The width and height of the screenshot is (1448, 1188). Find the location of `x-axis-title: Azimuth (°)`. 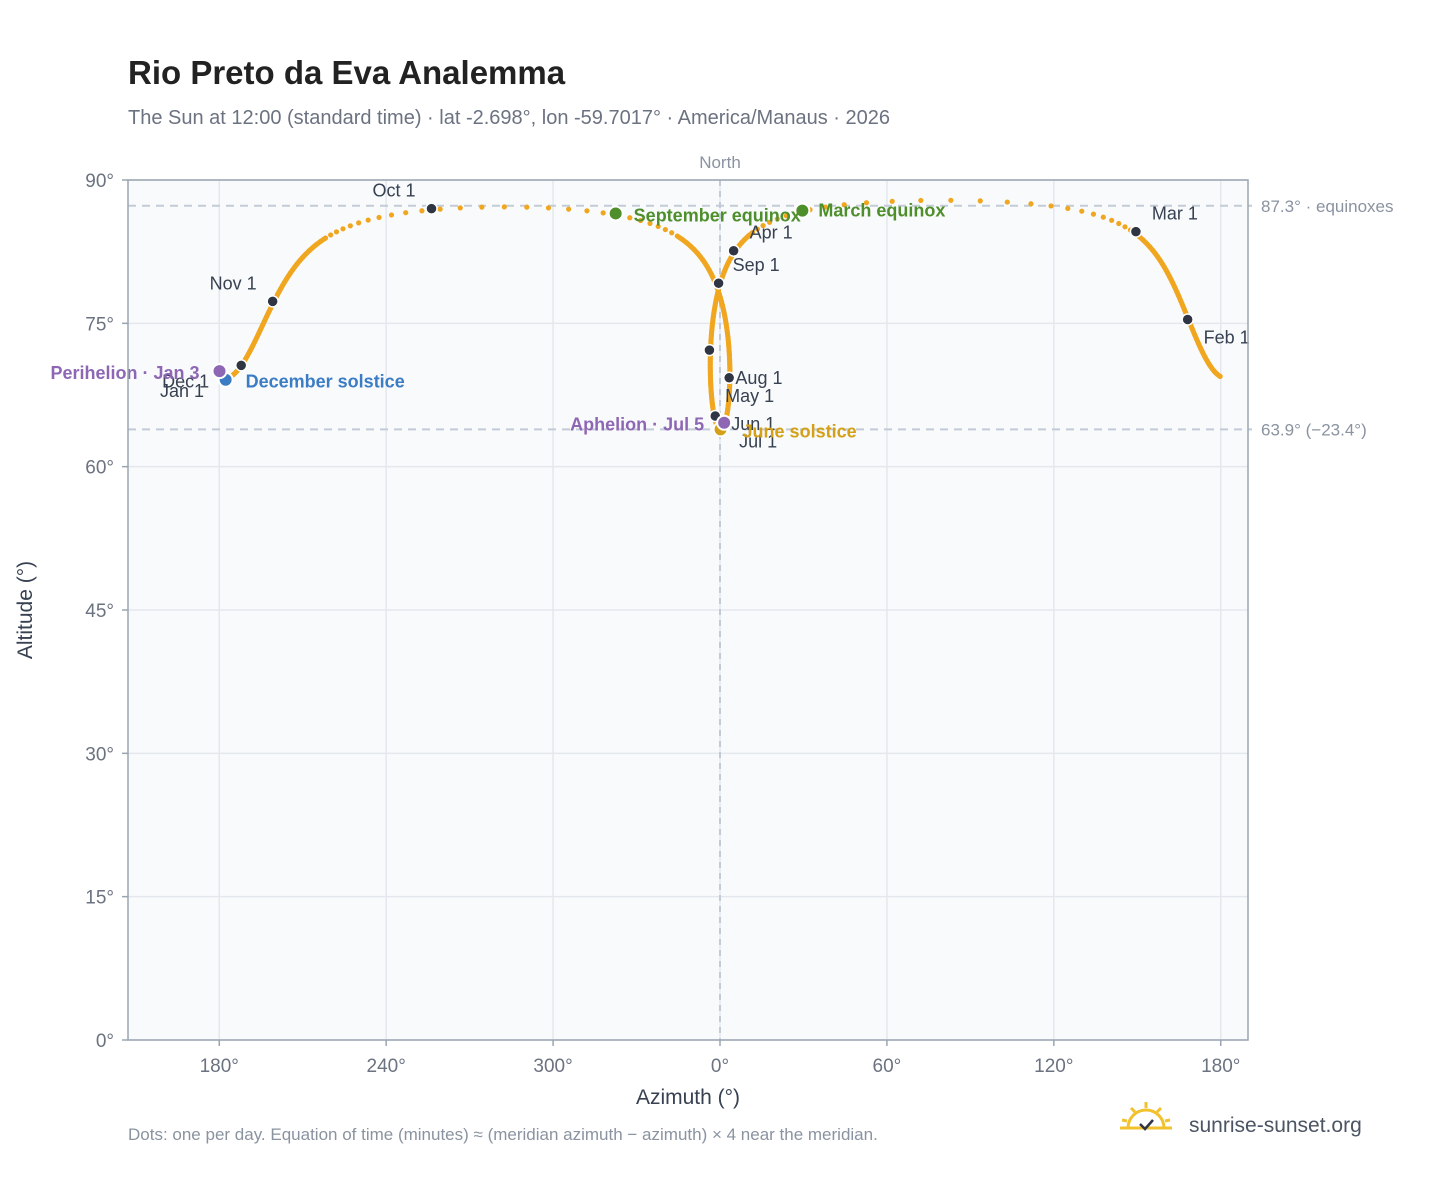

x-axis-title: Azimuth (°) is located at coordinates (688, 1097).